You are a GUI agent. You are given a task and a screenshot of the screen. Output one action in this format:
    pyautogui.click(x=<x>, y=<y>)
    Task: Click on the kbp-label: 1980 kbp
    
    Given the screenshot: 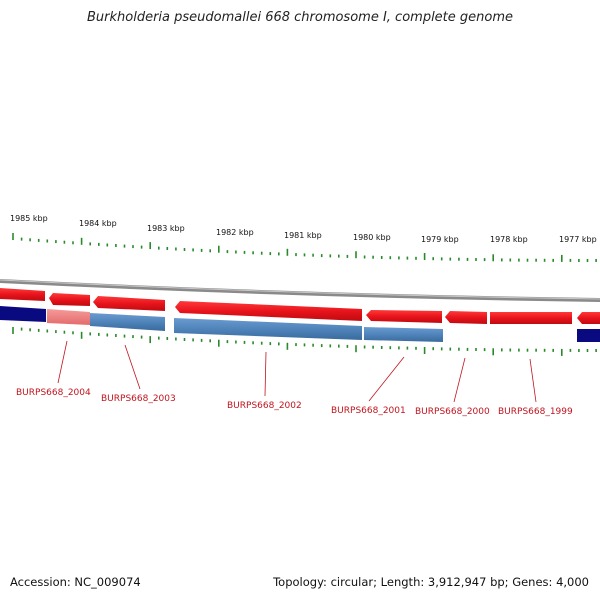 What is the action you would take?
    pyautogui.click(x=372, y=237)
    